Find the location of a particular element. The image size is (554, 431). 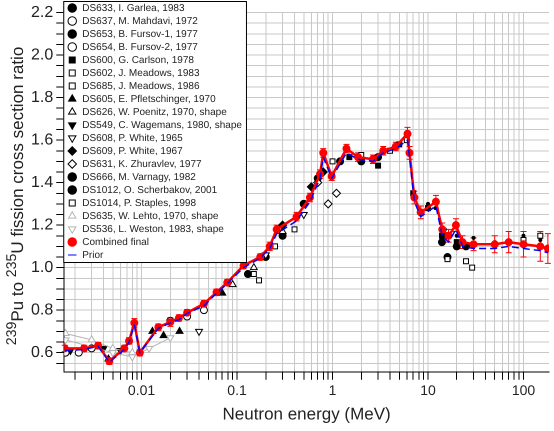

legend-label: DS626, W. Poenitz, 1970, shape is located at coordinates (155, 112).